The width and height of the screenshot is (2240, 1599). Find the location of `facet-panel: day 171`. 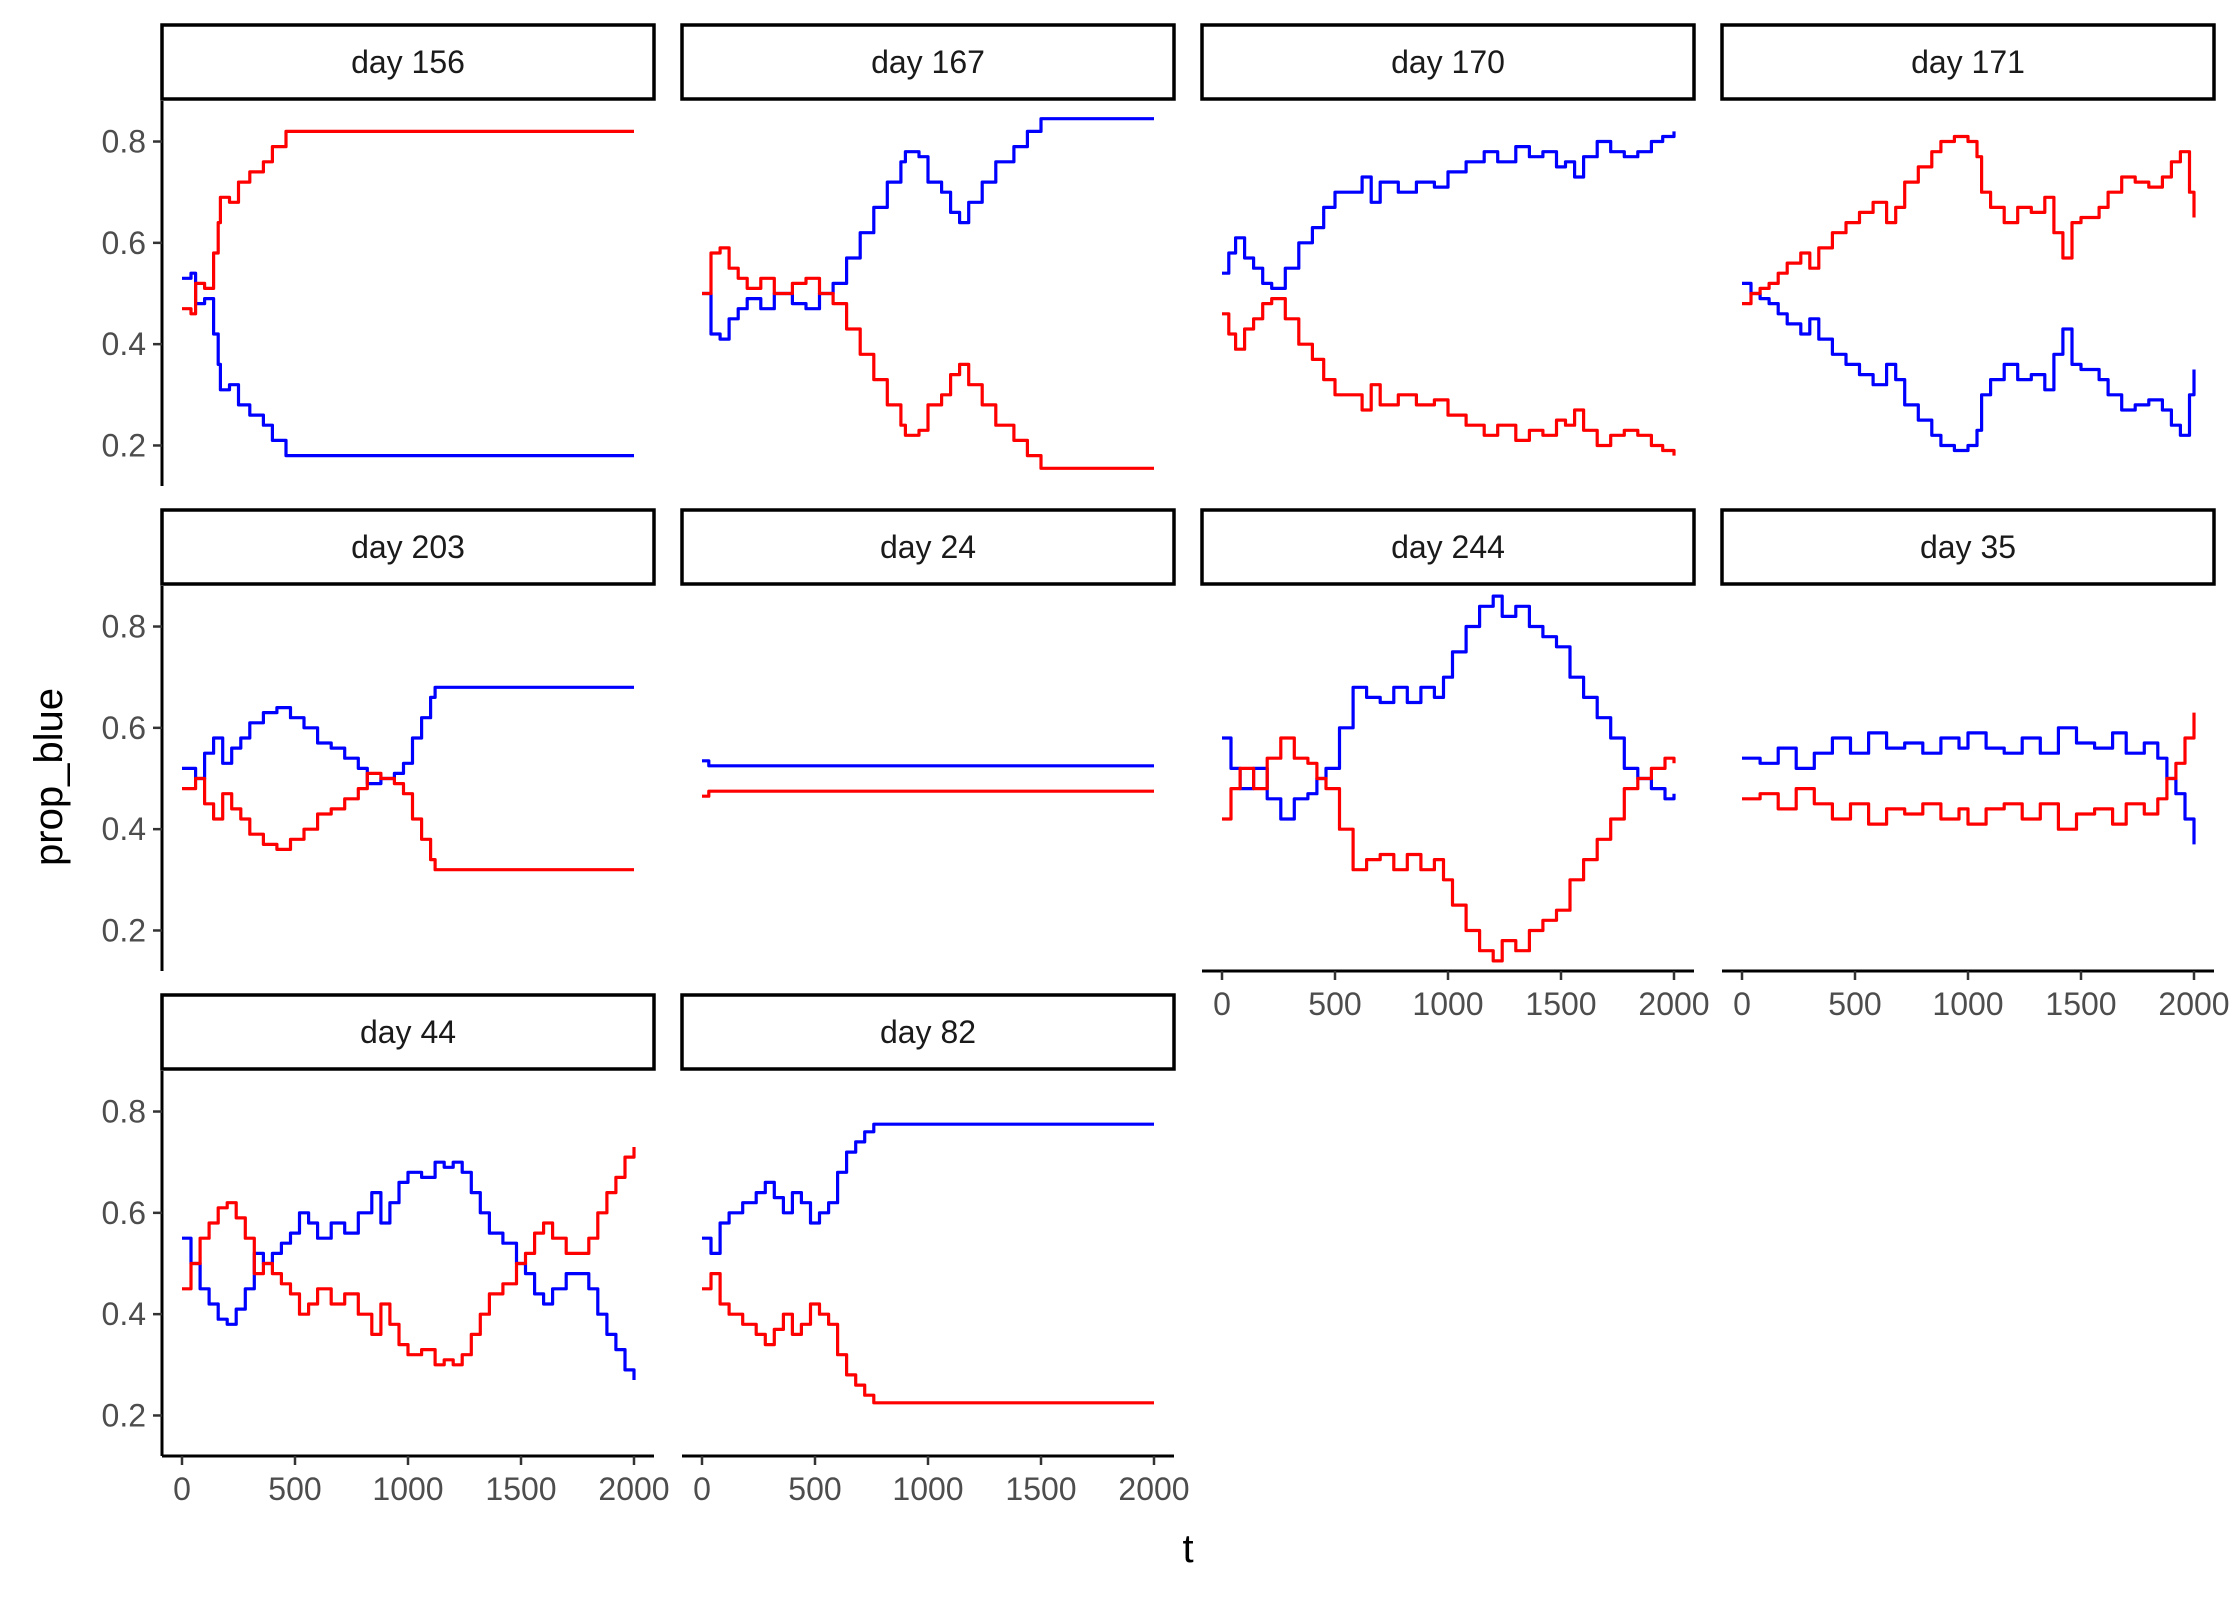

facet-panel: day 171 is located at coordinates (1968, 238).